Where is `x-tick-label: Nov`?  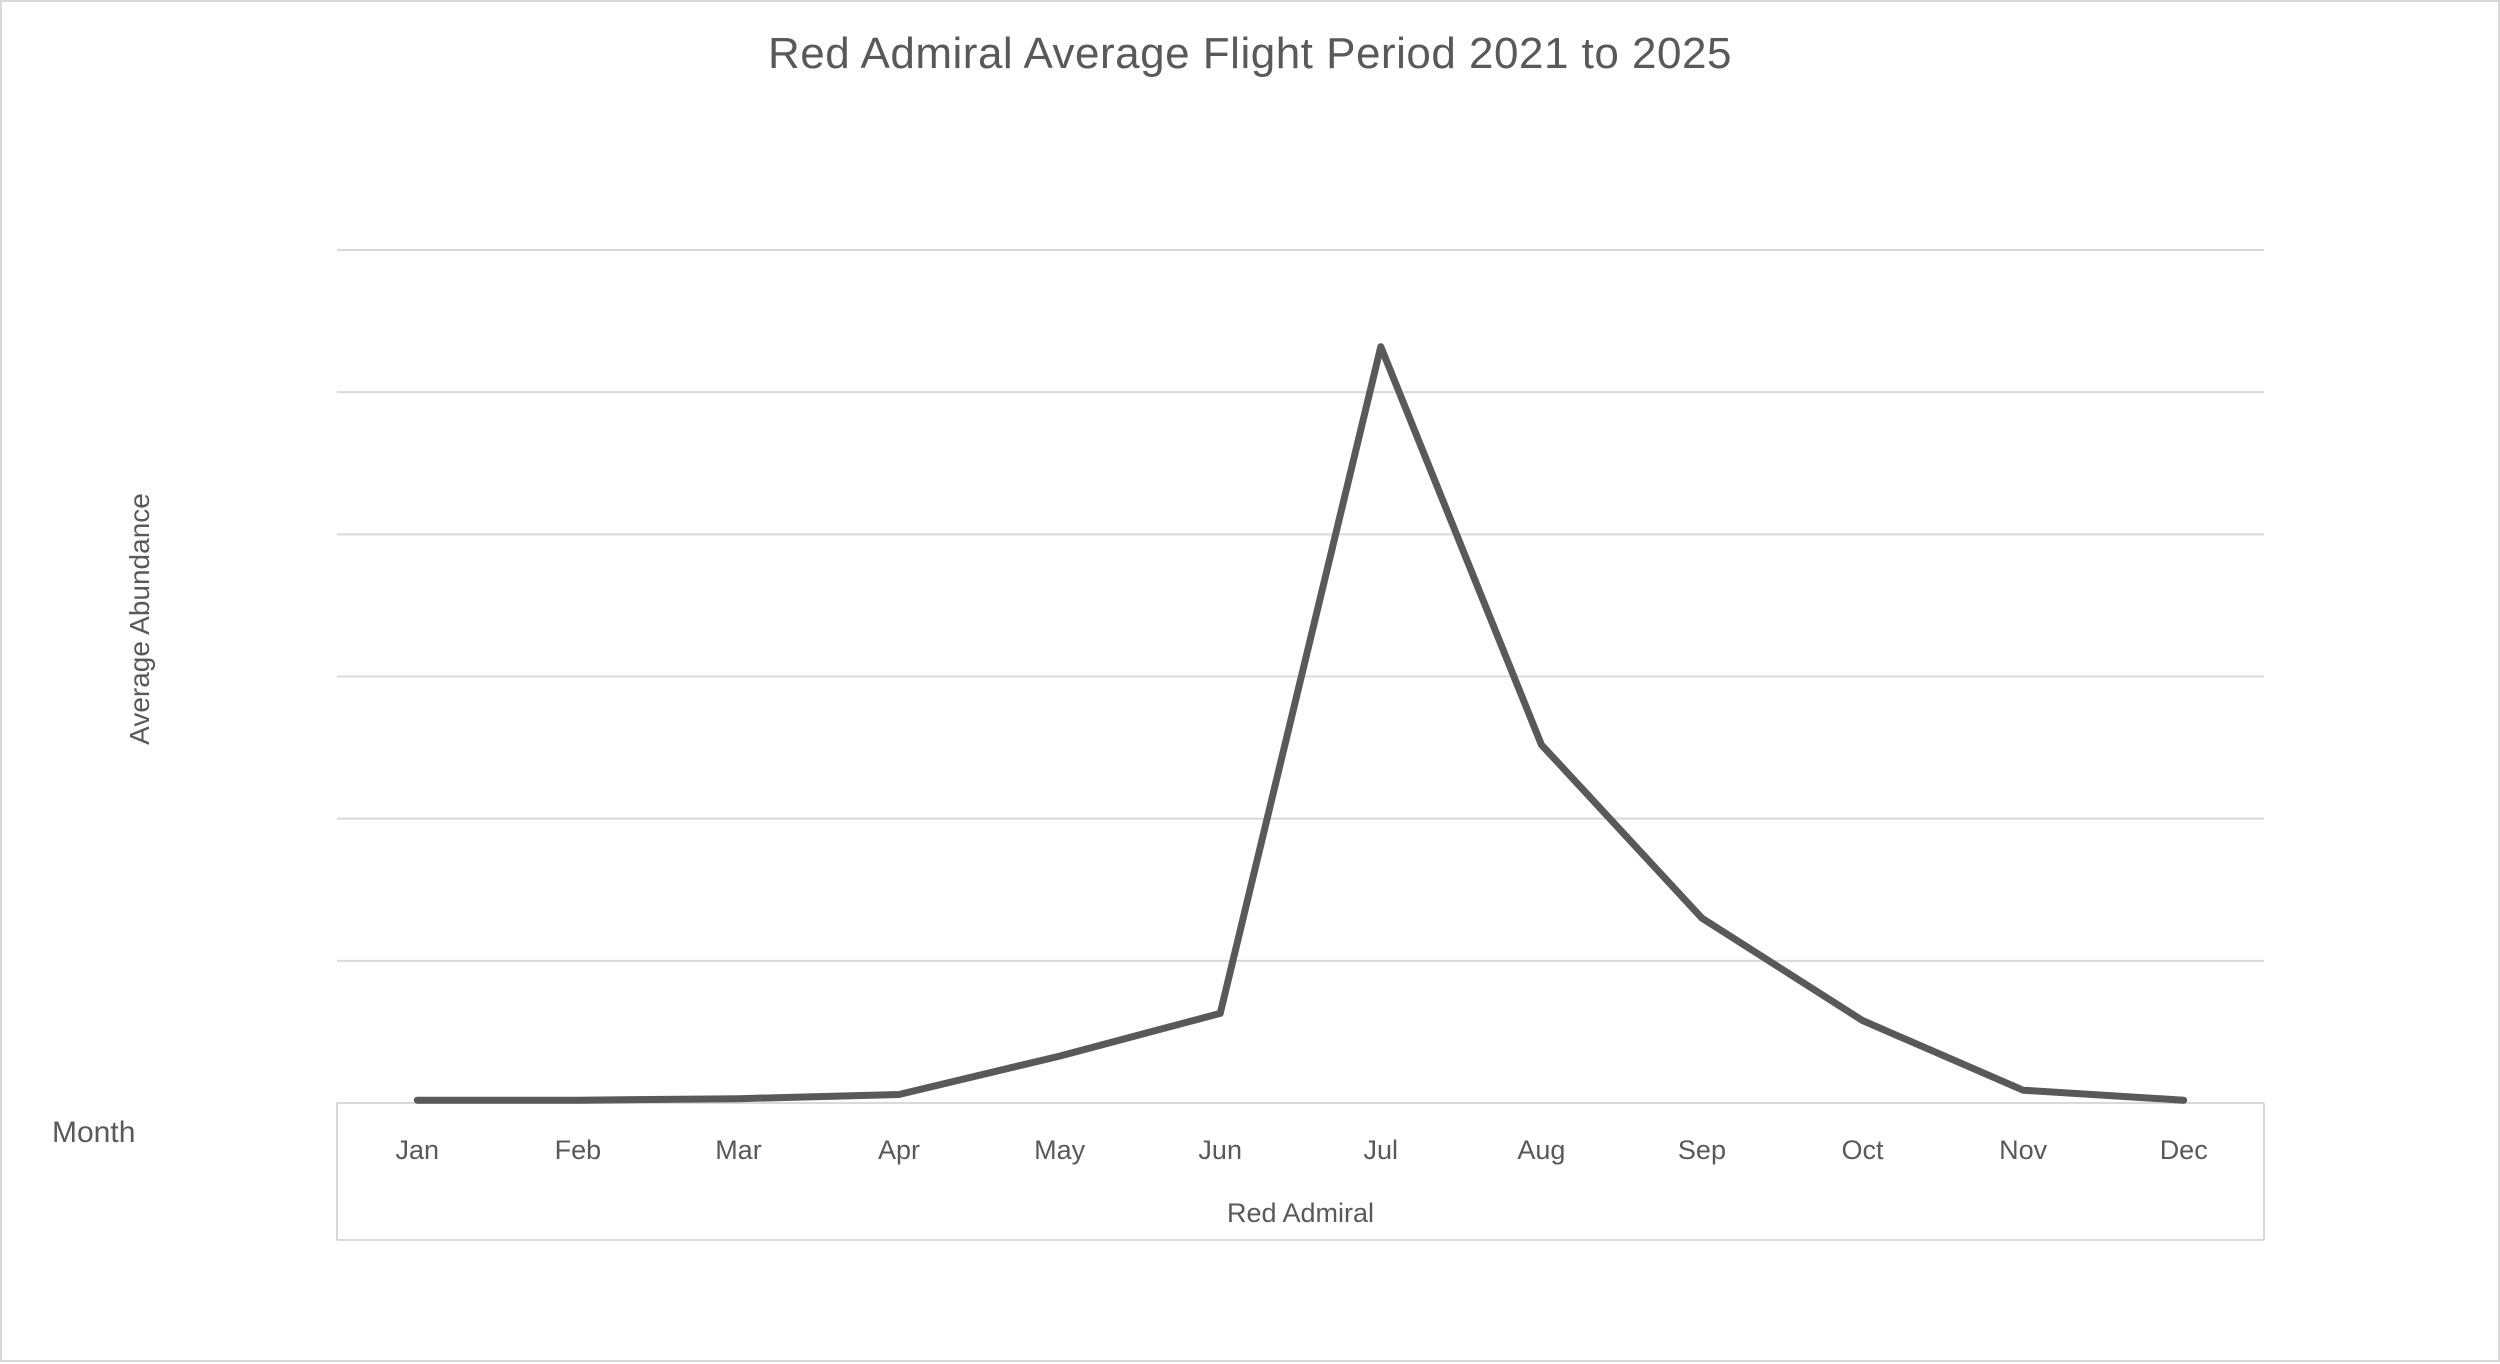
x-tick-label: Nov is located at coordinates (2023, 1150).